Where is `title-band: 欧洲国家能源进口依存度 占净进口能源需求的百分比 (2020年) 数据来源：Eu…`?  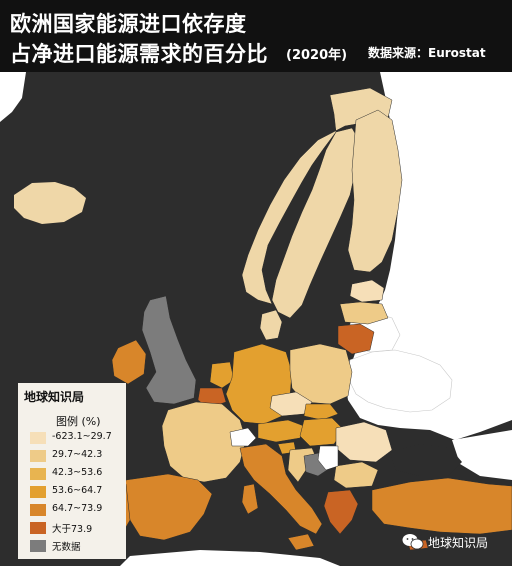
title-band: 欧洲国家能源进口依存度 占净进口能源需求的百分比 (2020年) 数据来源：Eu… is located at coordinates (256, 36).